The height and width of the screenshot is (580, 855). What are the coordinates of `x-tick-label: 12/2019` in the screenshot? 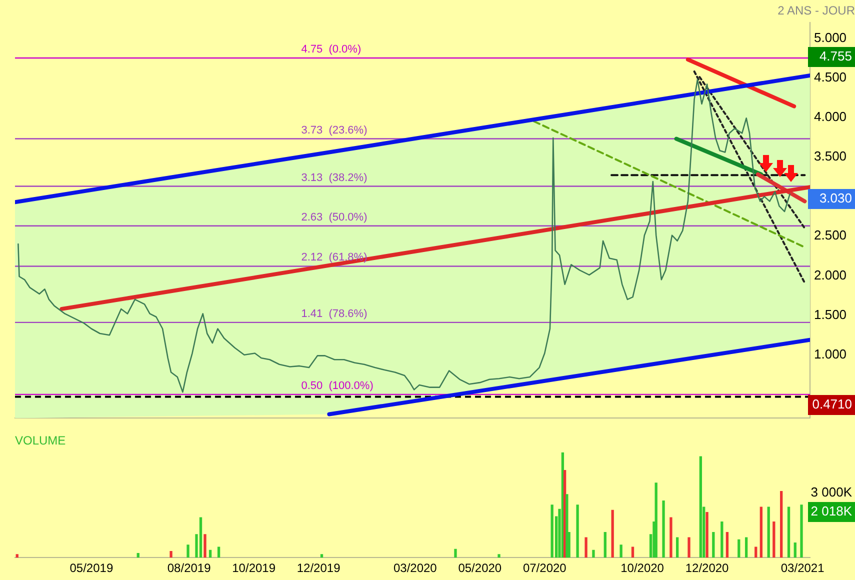 It's located at (318, 568).